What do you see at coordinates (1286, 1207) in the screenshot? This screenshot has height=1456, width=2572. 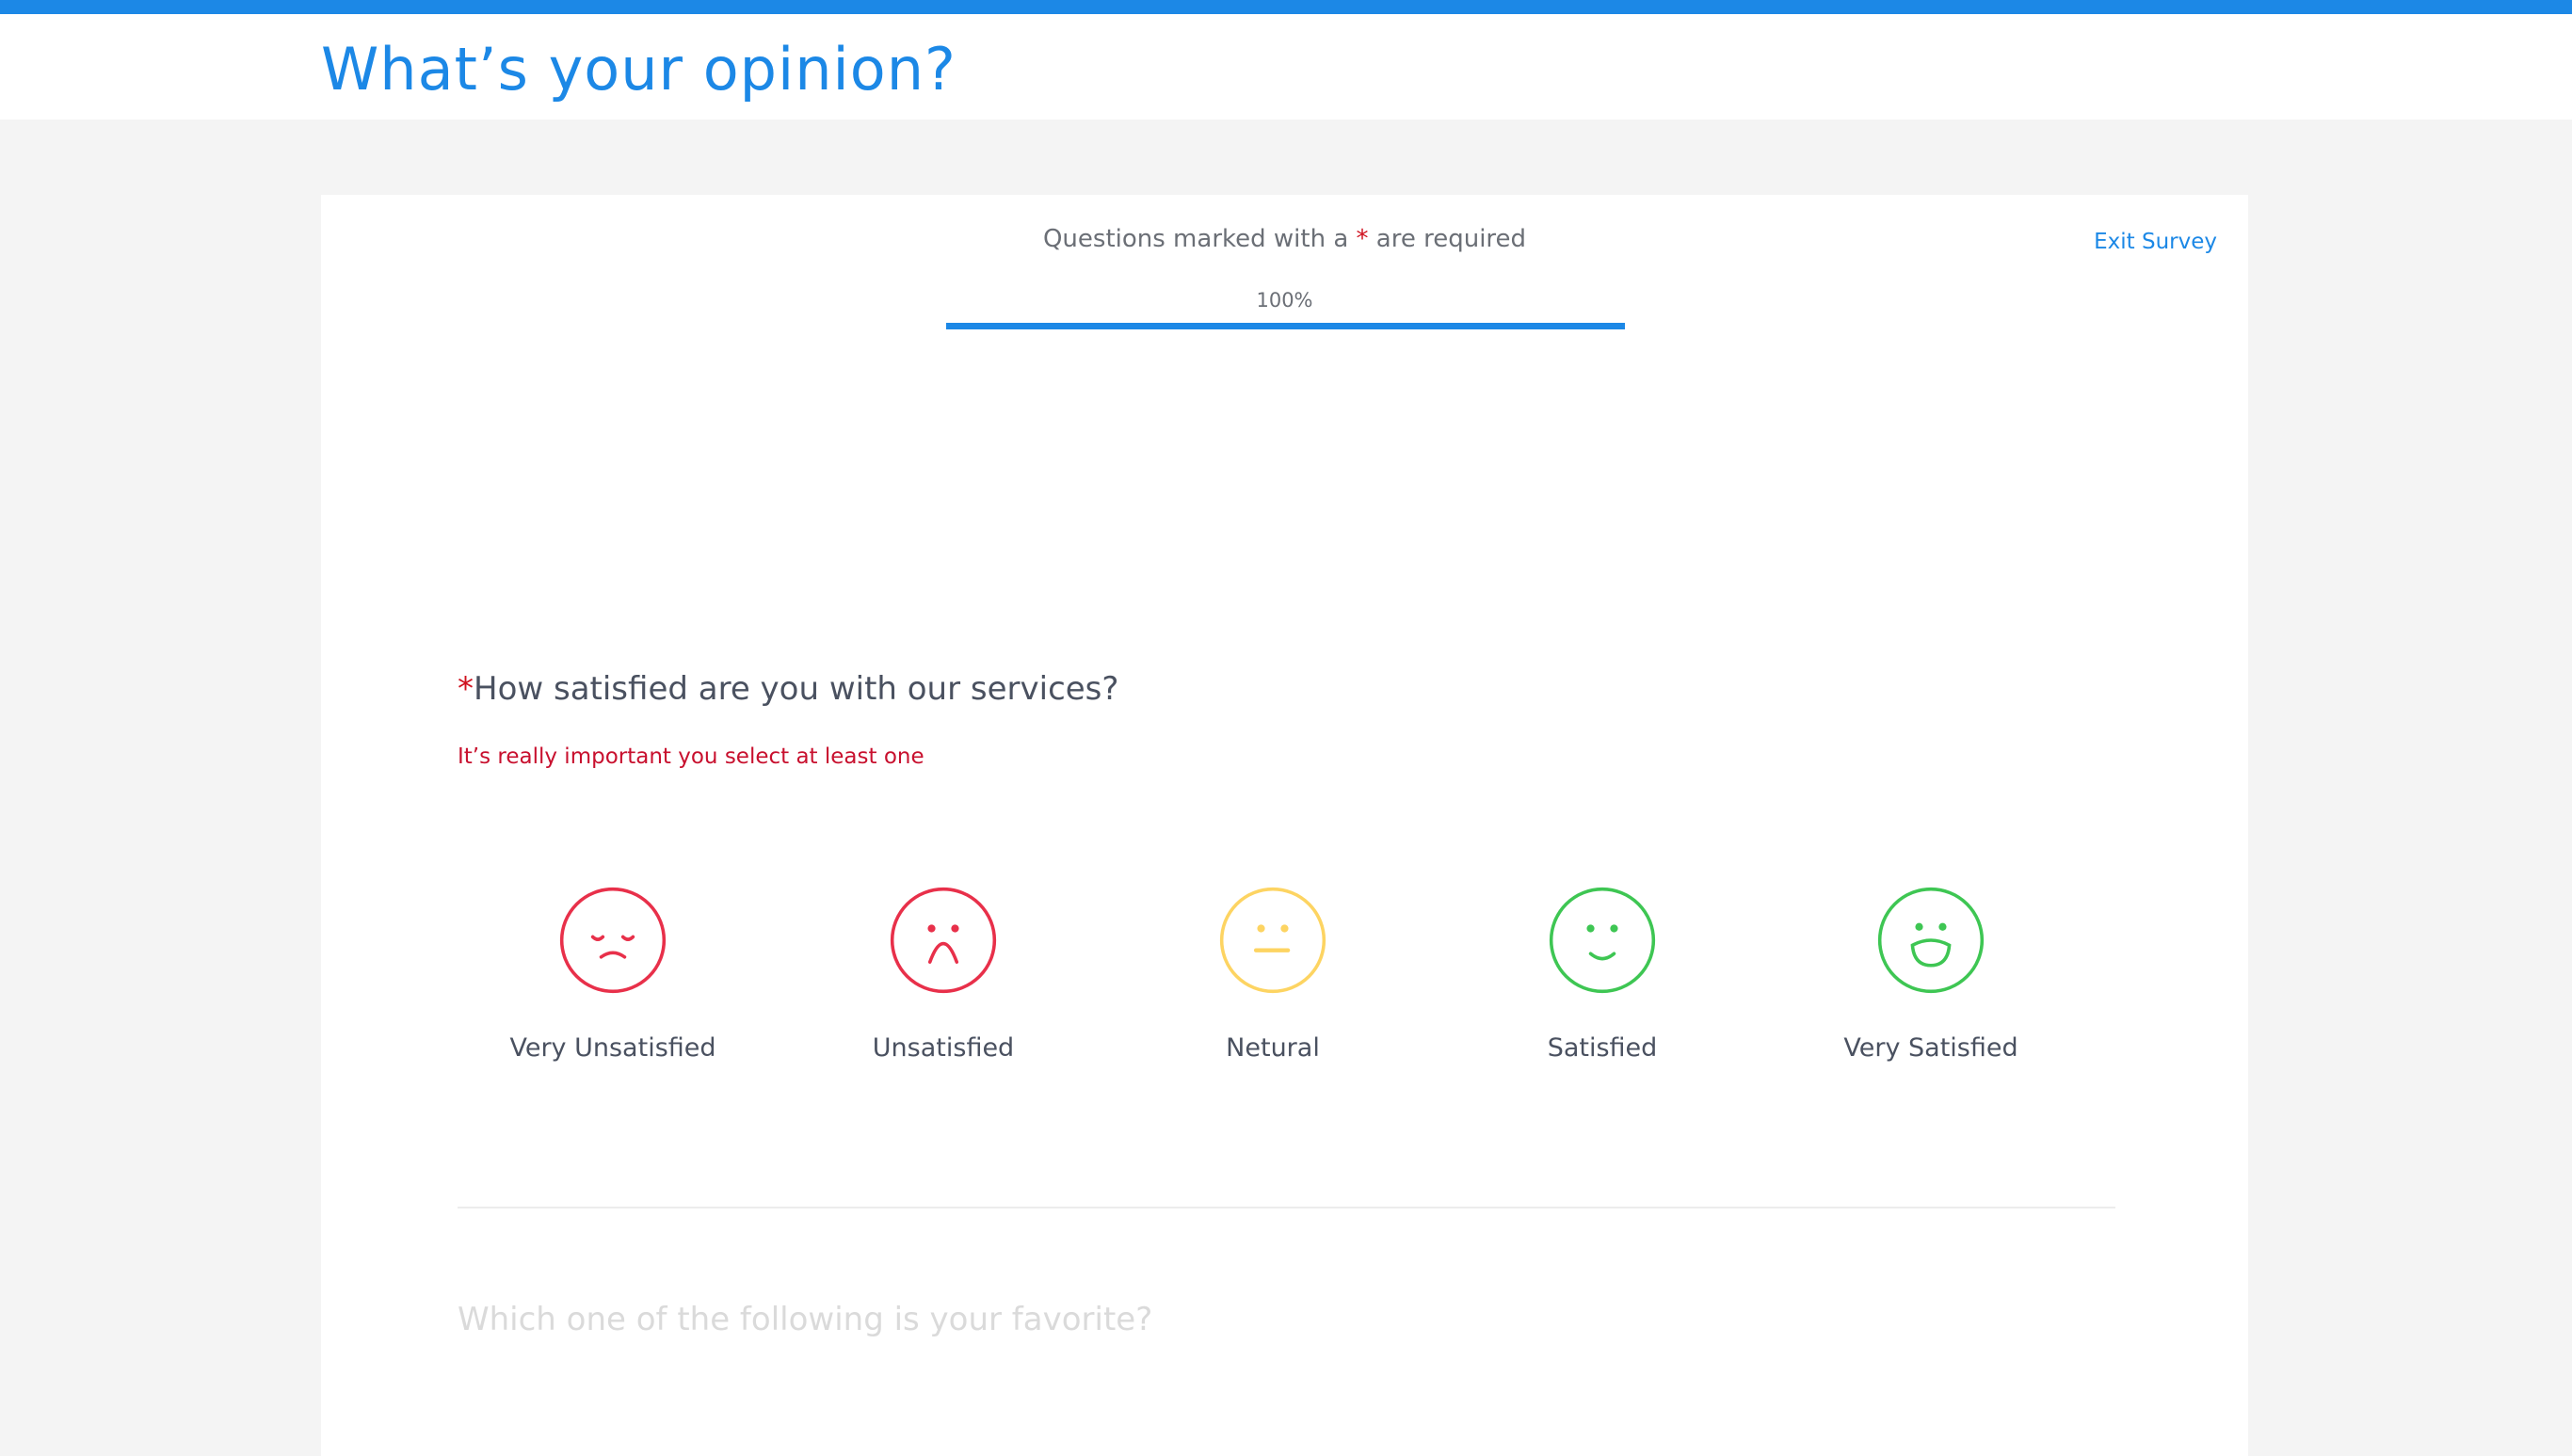 I see `divider` at bounding box center [1286, 1207].